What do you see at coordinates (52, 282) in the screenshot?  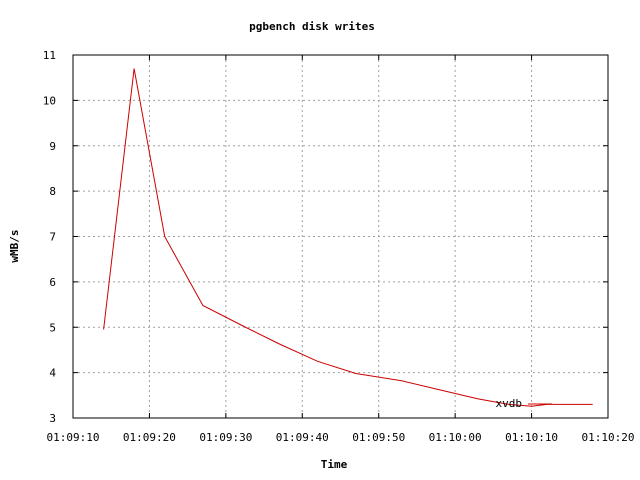 I see `y-tick-label: 6` at bounding box center [52, 282].